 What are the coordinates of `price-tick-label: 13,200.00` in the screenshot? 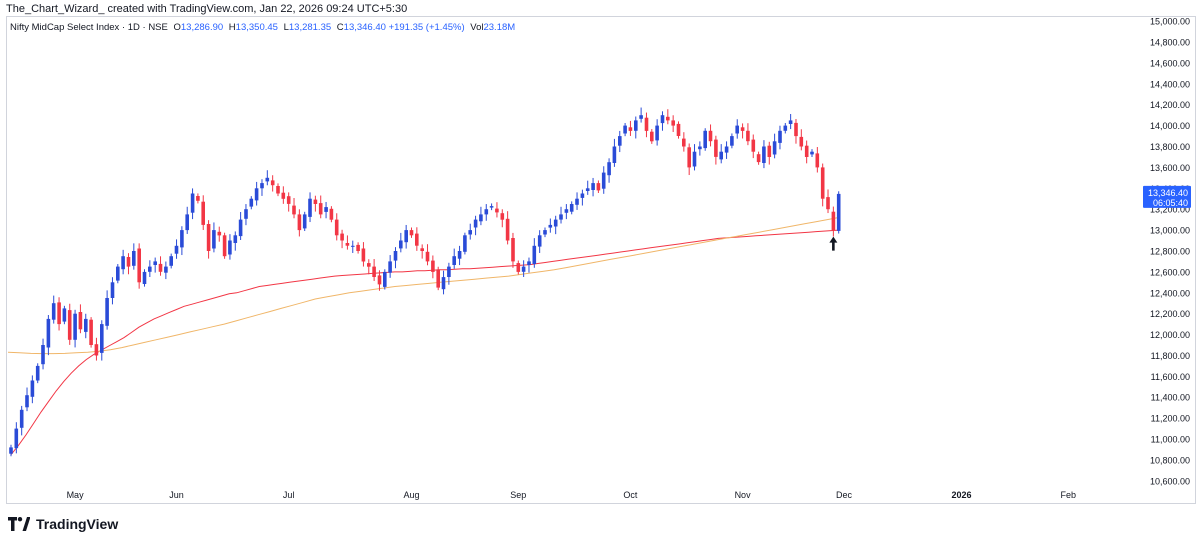 It's located at (1170, 210).